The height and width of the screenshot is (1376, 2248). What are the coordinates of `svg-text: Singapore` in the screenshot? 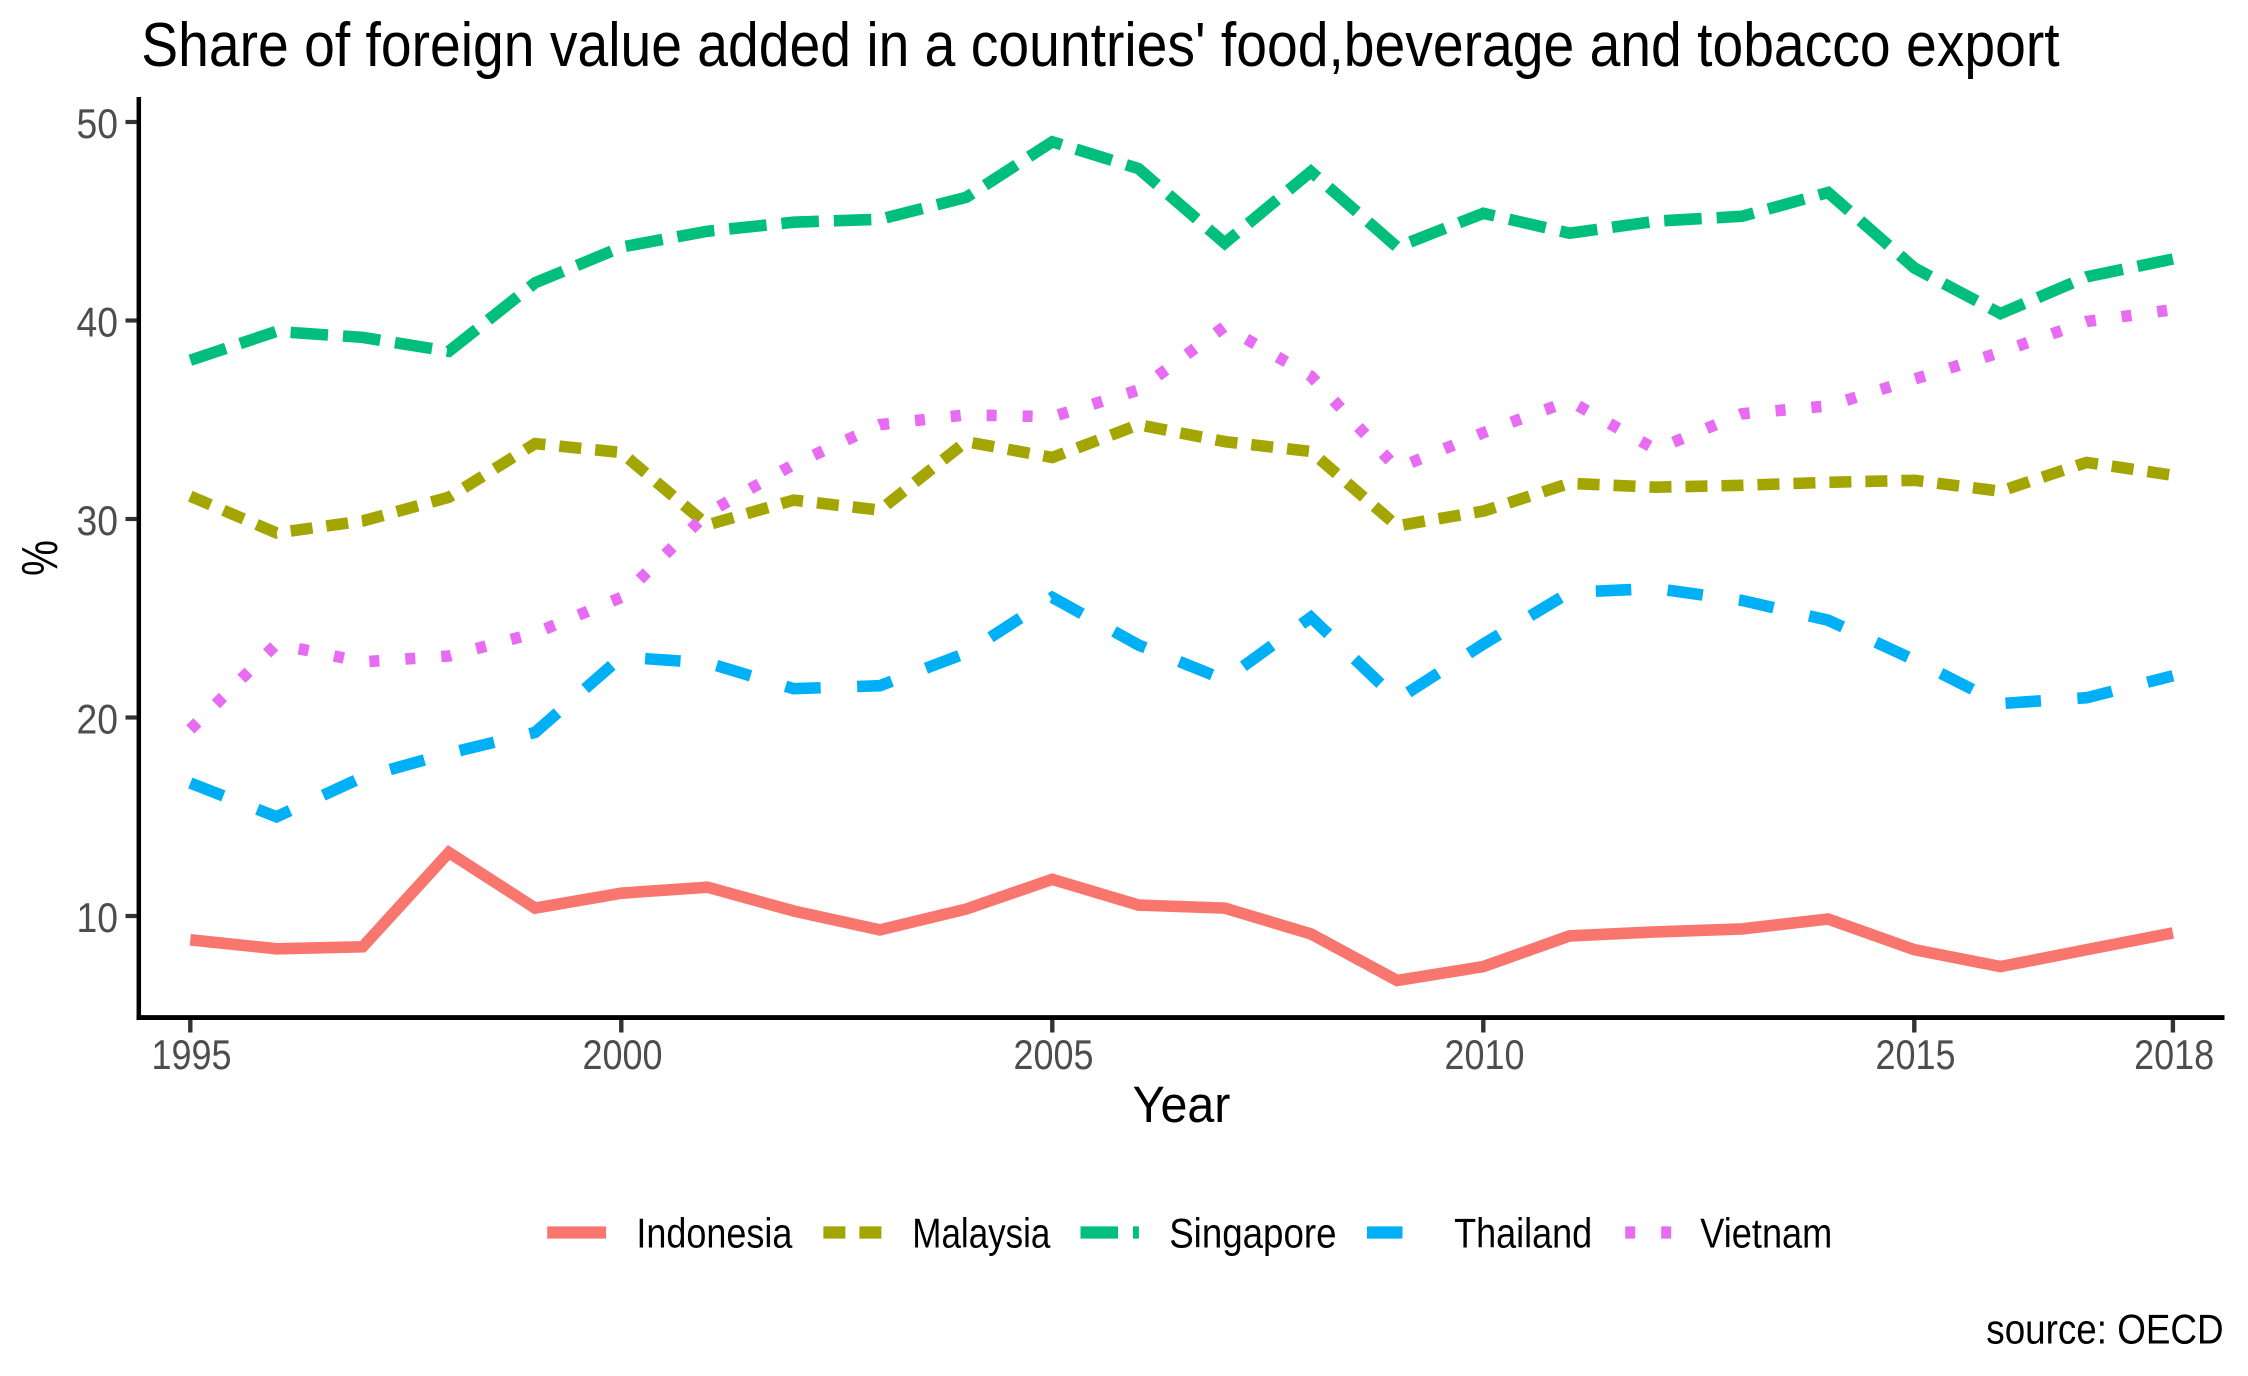 It's located at (1252, 1233).